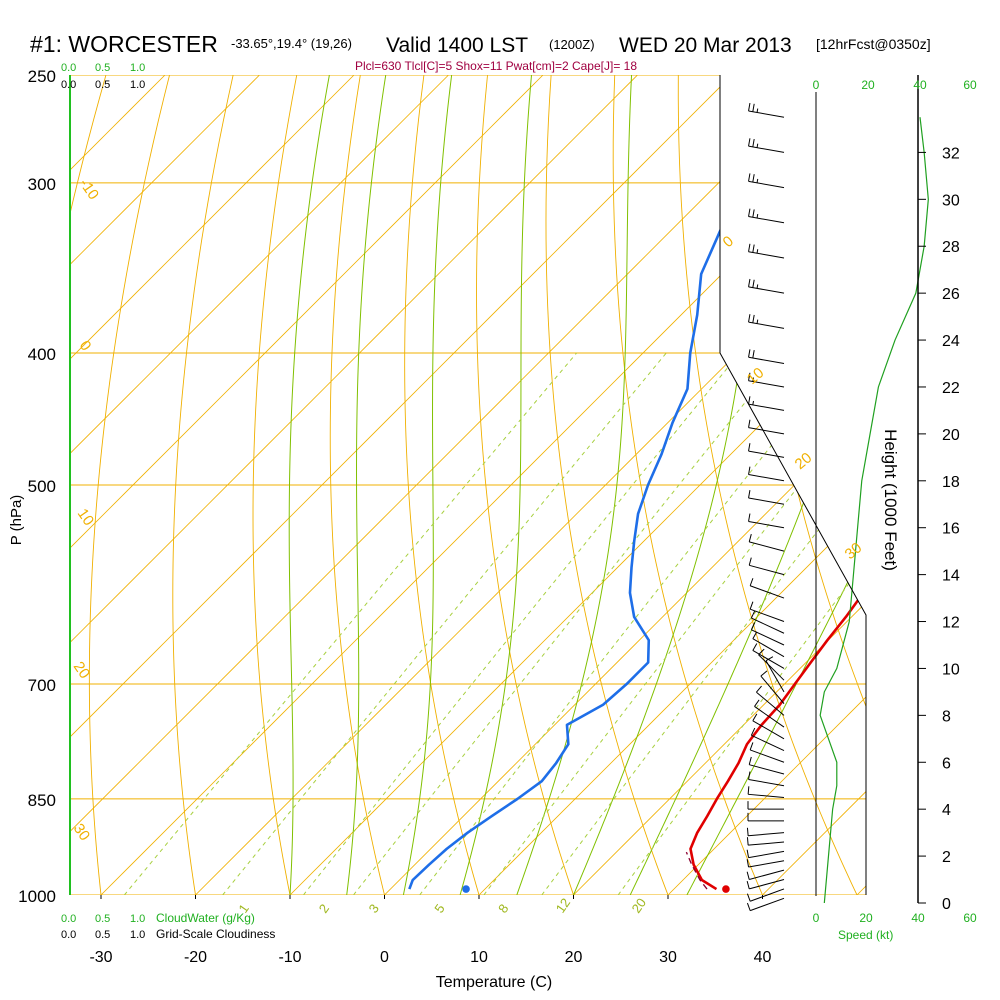 This screenshot has width=1000, height=1000. Describe the element at coordinates (696, 870) in the screenshot. I see `parcel-profile` at that location.